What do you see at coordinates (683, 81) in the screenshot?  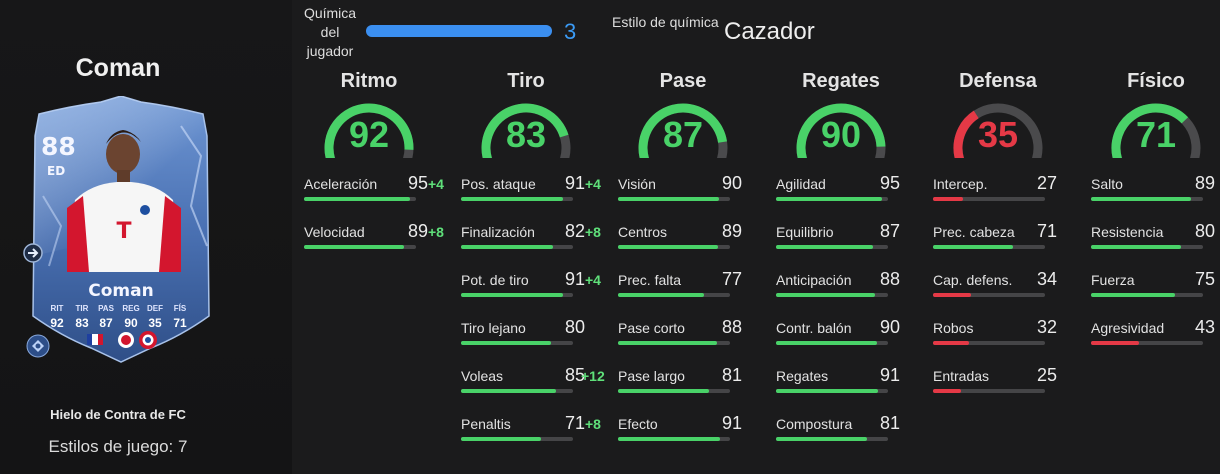 I see `category-title: Pase` at bounding box center [683, 81].